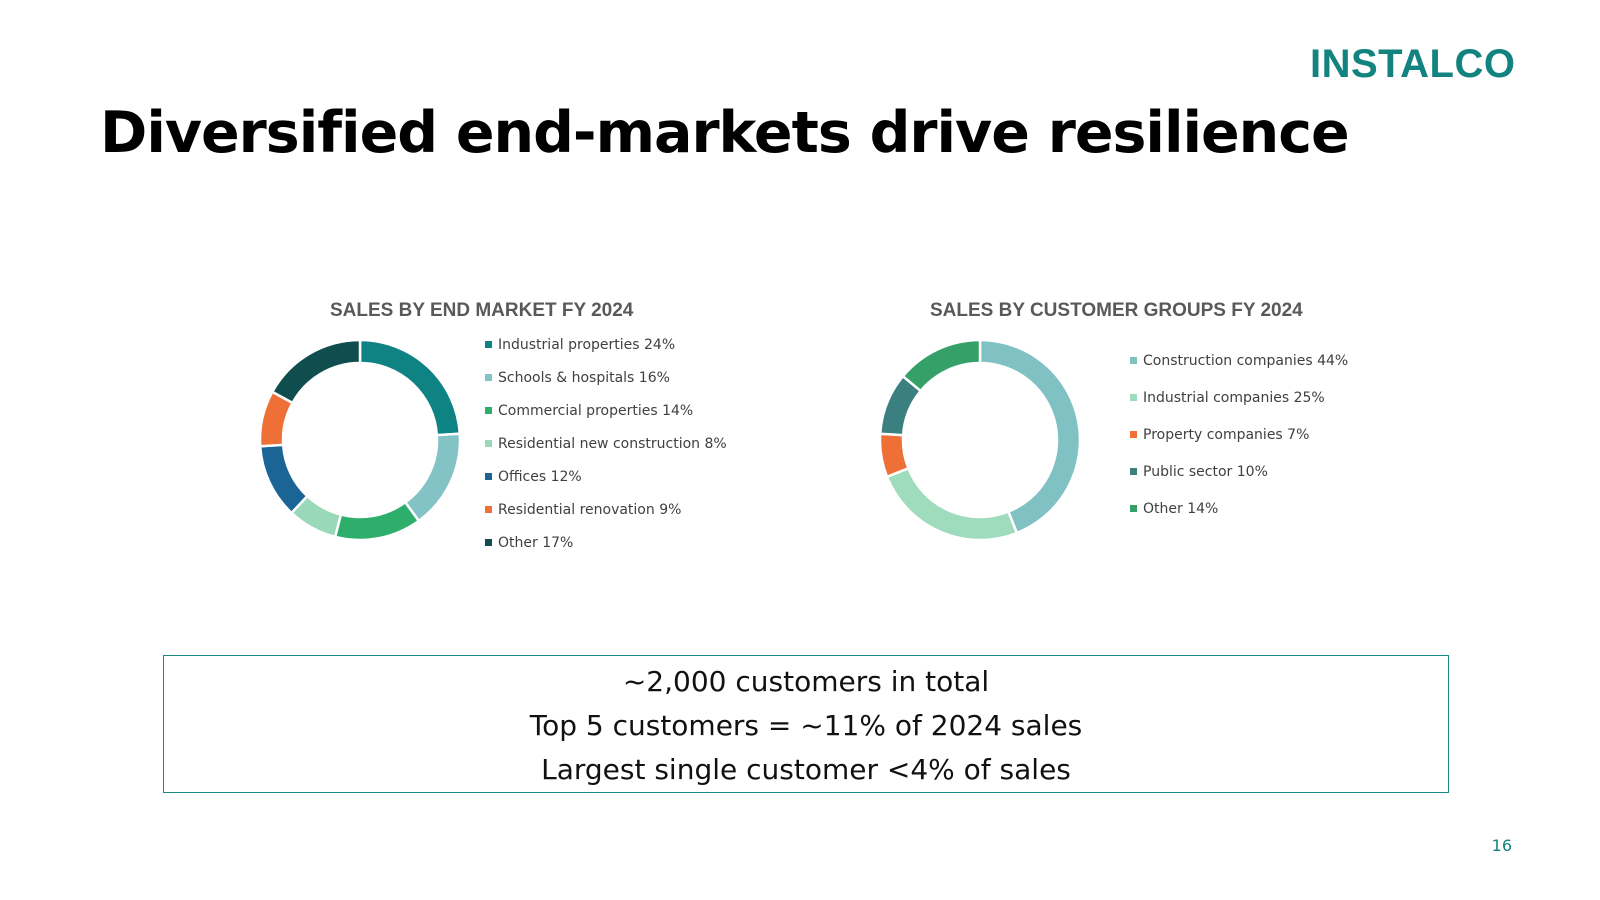 The image size is (1600, 900). Describe the element at coordinates (596, 410) in the screenshot. I see `legend-label: Commercial properties 14%` at that location.